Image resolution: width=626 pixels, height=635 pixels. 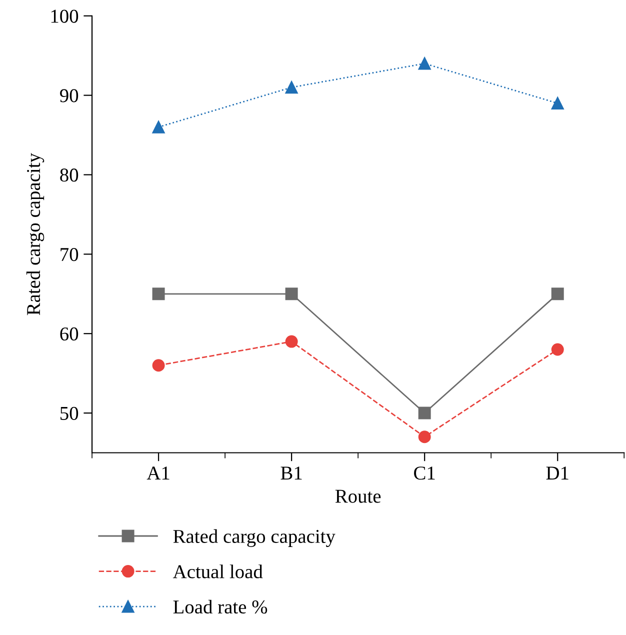 I want to click on legend-label: Rated cargo capacity, so click(x=254, y=538).